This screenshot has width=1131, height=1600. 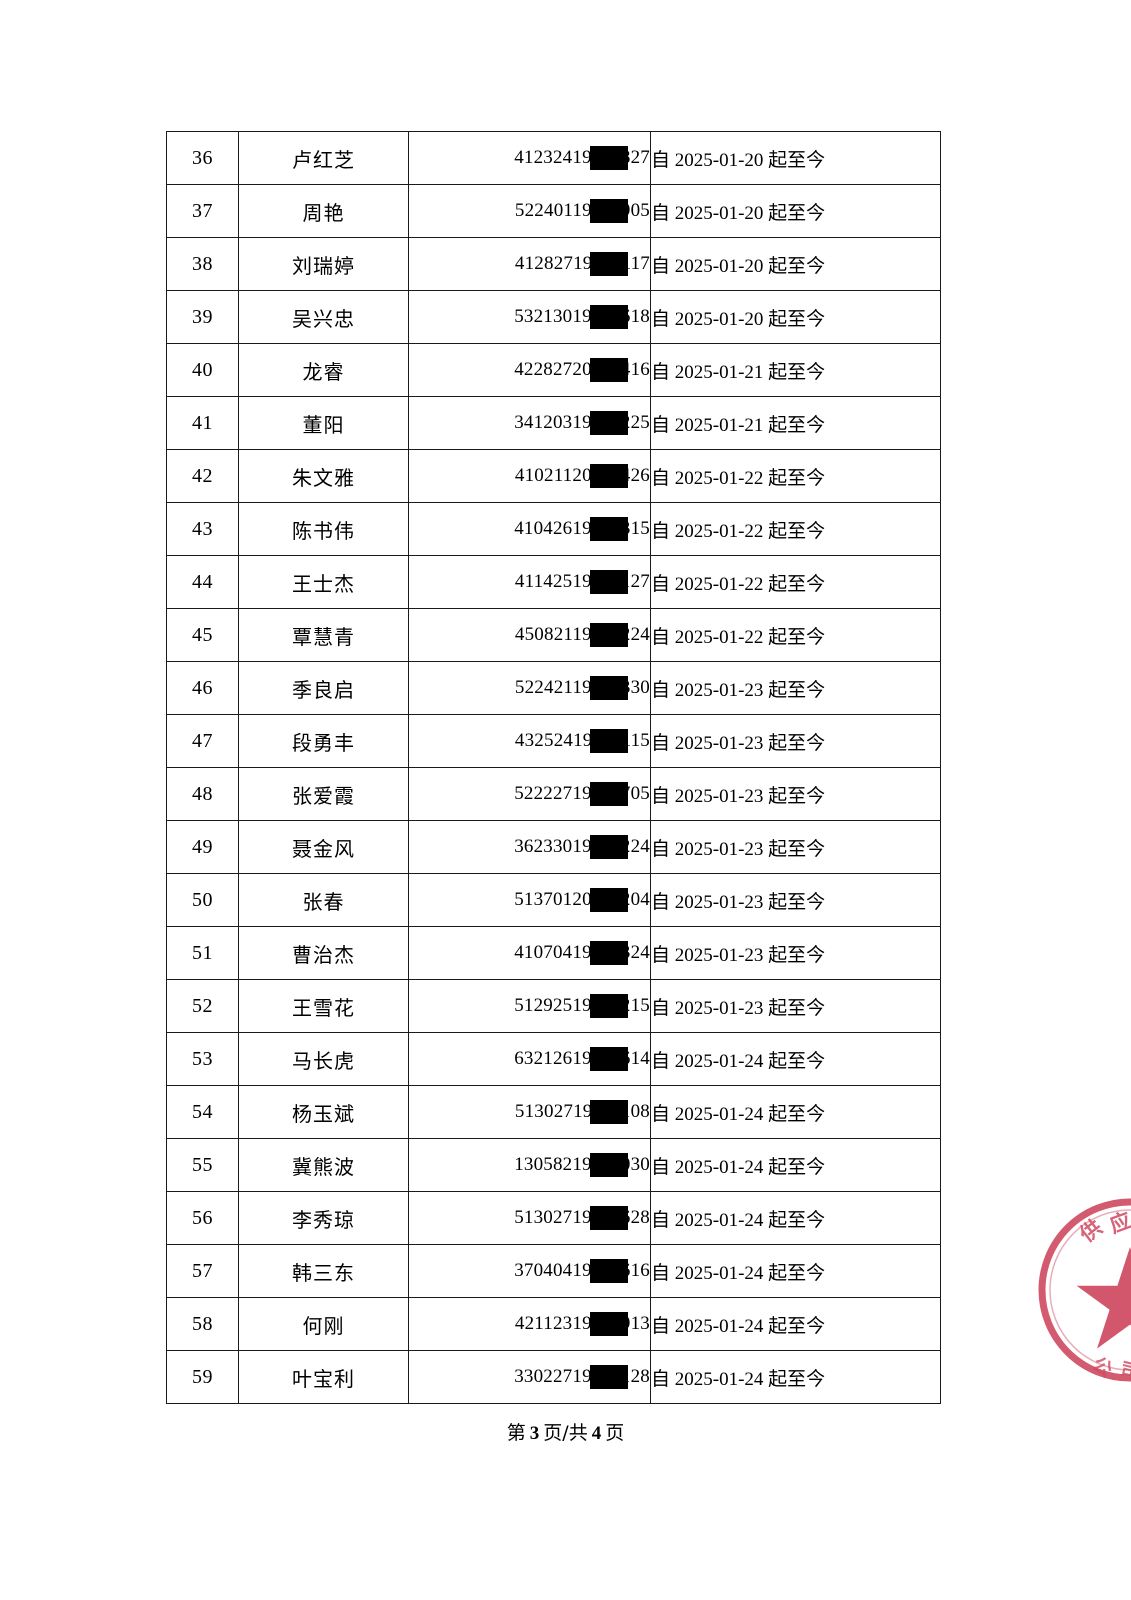 What do you see at coordinates (553, 1218) in the screenshot?
I see `table-row: 56 李秀琼 51302719720628 自 2025-01-24 起至今` at bounding box center [553, 1218].